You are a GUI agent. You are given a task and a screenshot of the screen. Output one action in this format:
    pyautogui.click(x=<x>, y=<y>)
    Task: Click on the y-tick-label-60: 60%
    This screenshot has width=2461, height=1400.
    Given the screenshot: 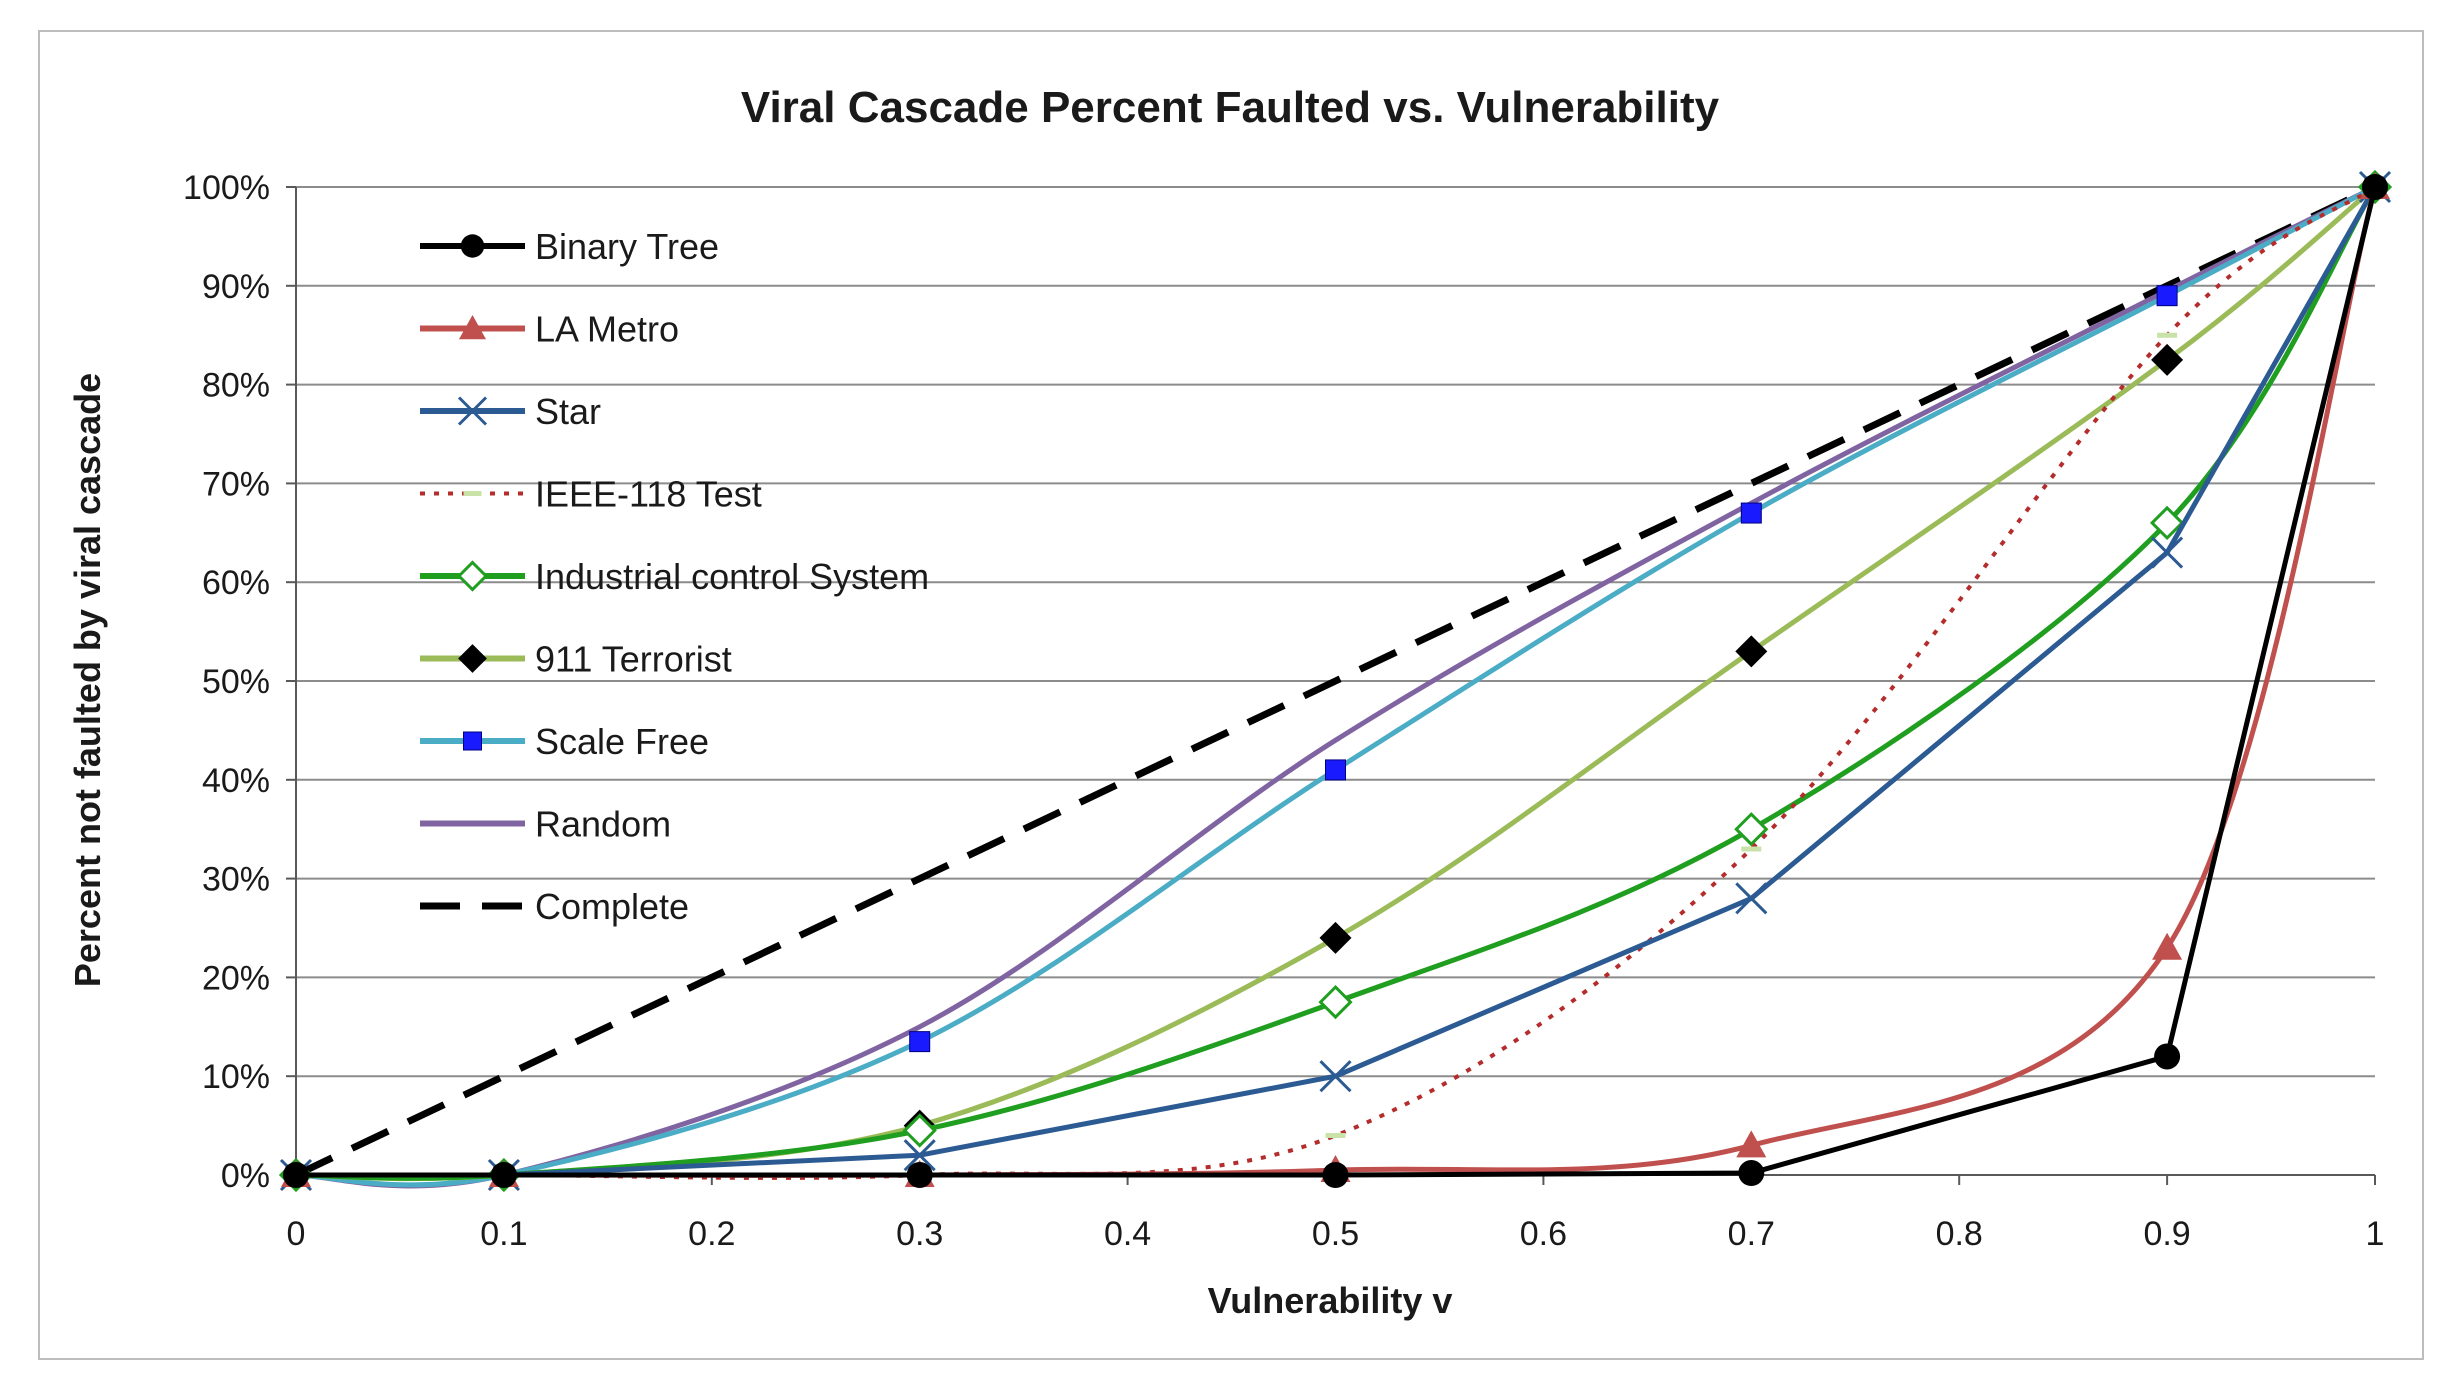 What is the action you would take?
    pyautogui.click(x=236, y=583)
    